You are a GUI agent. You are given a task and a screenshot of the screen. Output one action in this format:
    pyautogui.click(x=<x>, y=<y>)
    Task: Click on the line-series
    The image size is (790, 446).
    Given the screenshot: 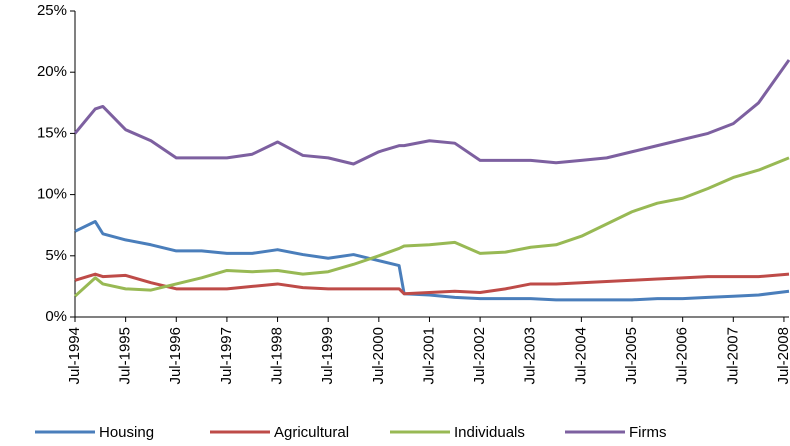 What is the action you would take?
    pyautogui.click(x=432, y=284)
    